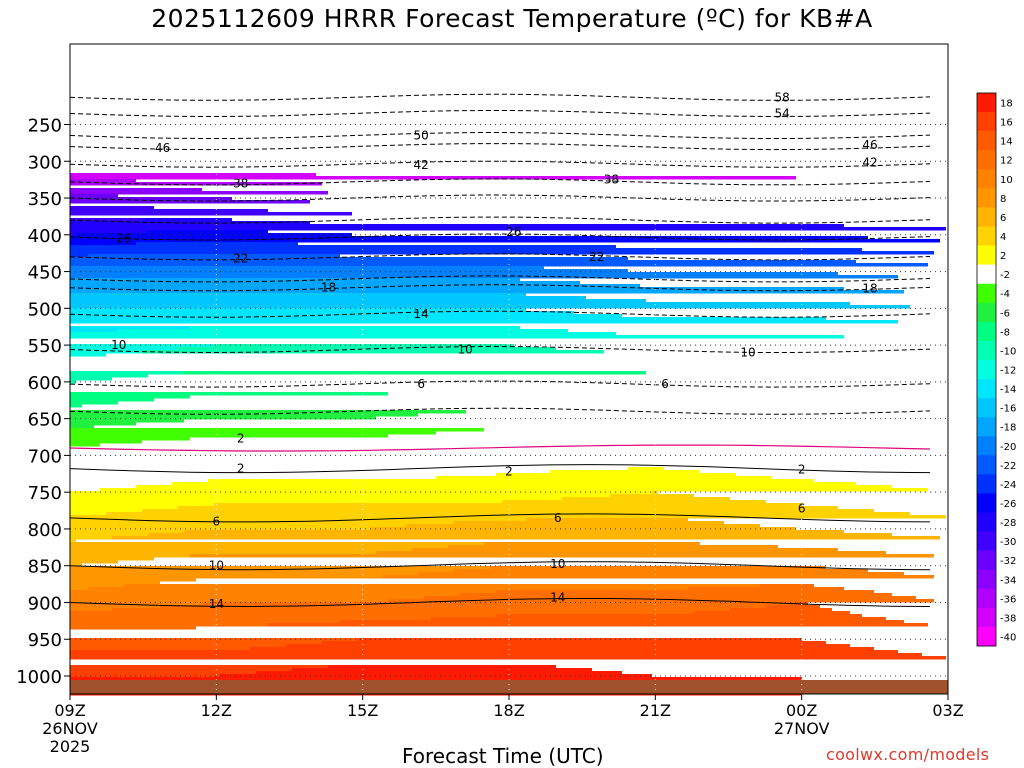  Describe the element at coordinates (1008, 580) in the screenshot. I see `colorbar-tick-label: -34` at that location.